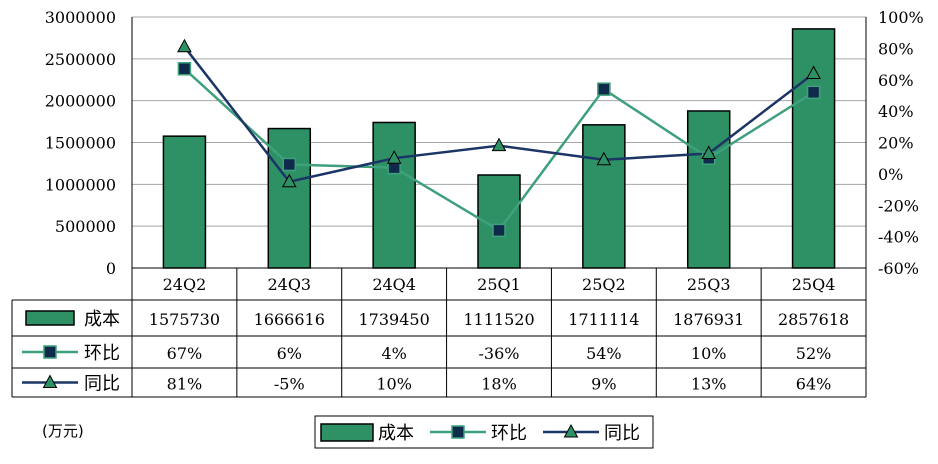 This screenshot has height=464, width=938. I want to click on table-cell: 1111520, so click(498, 319).